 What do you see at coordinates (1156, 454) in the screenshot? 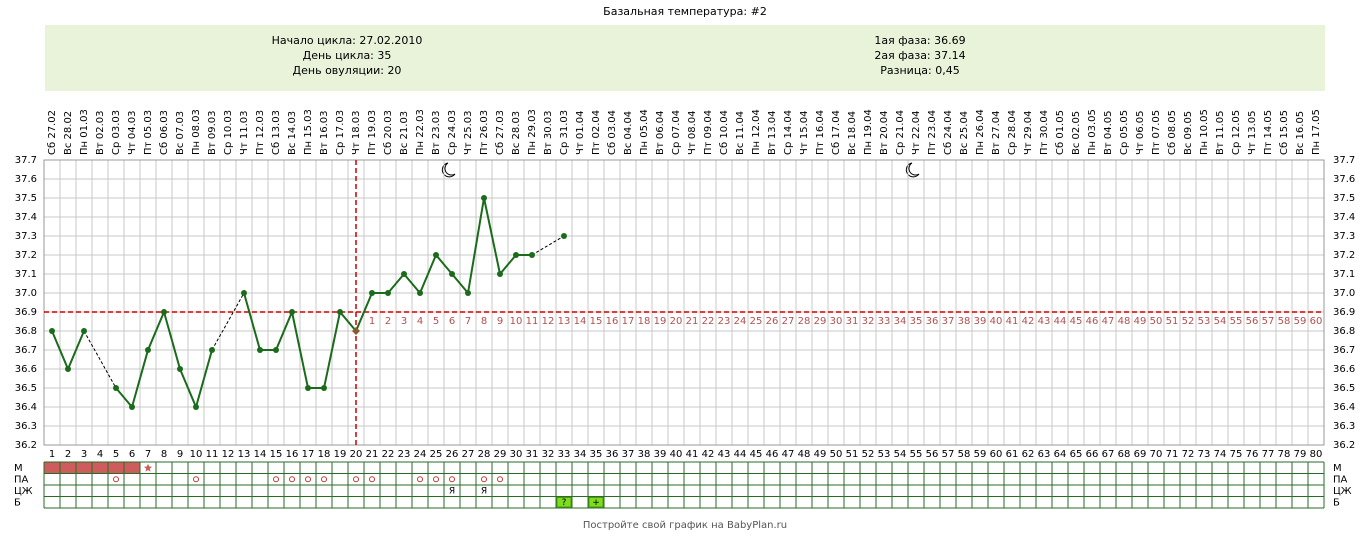
I see `x-tick-label: 70` at bounding box center [1156, 454].